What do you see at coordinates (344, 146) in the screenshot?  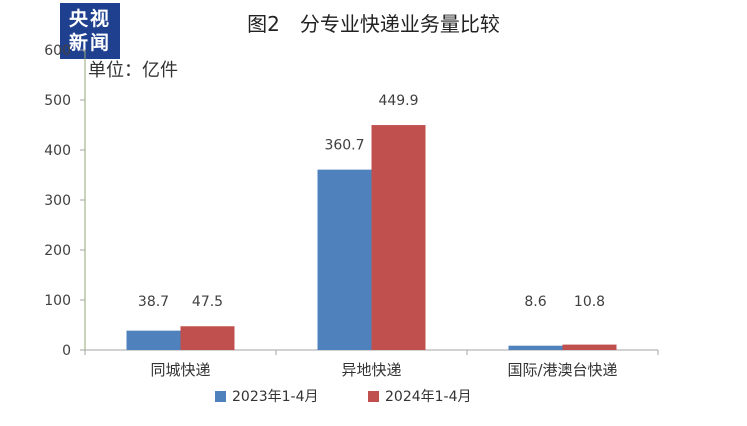 I see `data-label: 360.7` at bounding box center [344, 146].